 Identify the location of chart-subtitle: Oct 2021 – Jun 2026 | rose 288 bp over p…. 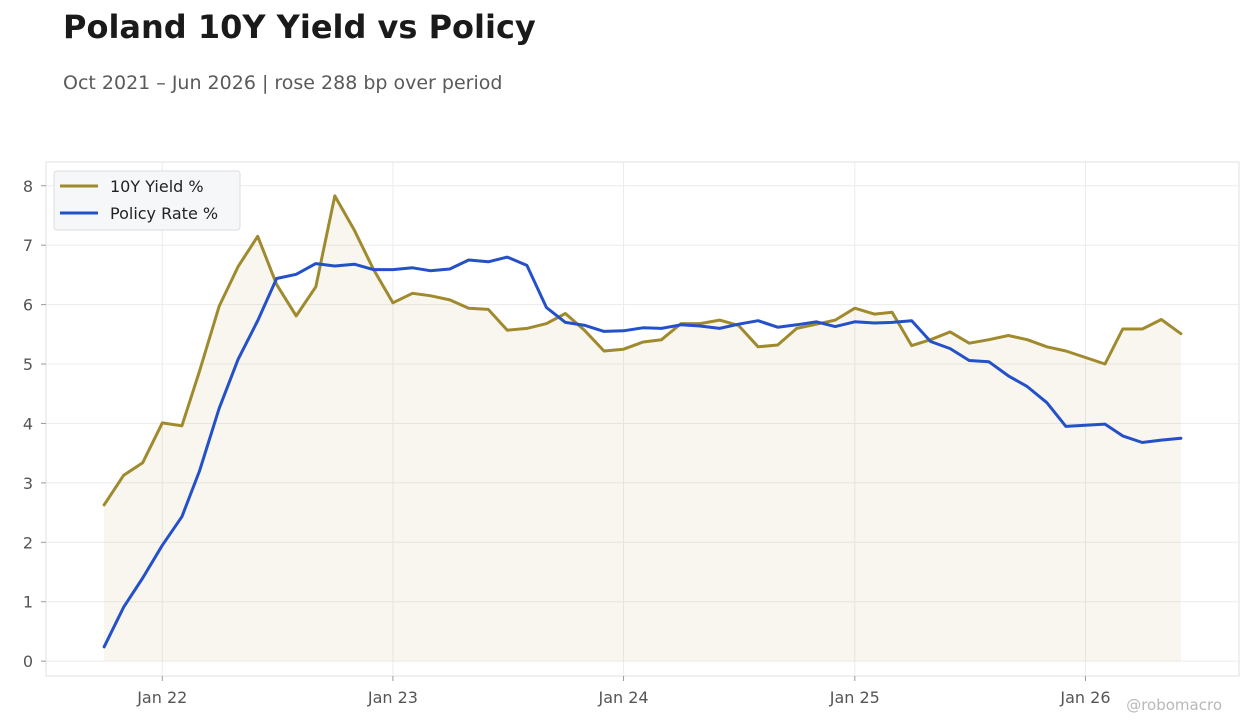
(283, 83).